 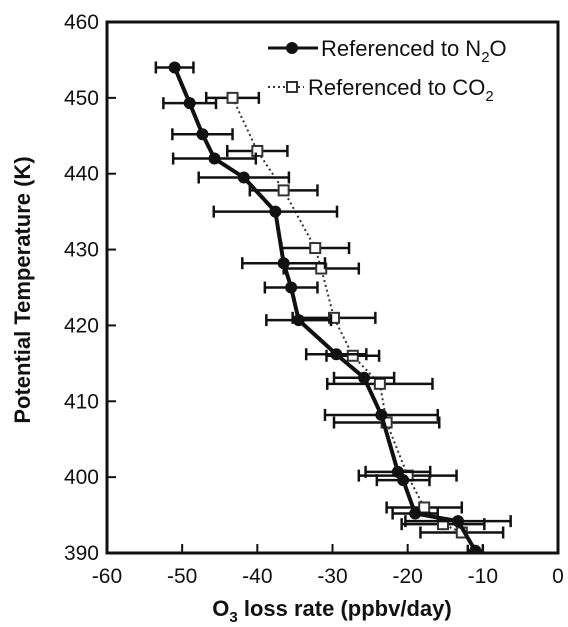 I want to click on x-tick-label: -10, so click(x=483, y=576).